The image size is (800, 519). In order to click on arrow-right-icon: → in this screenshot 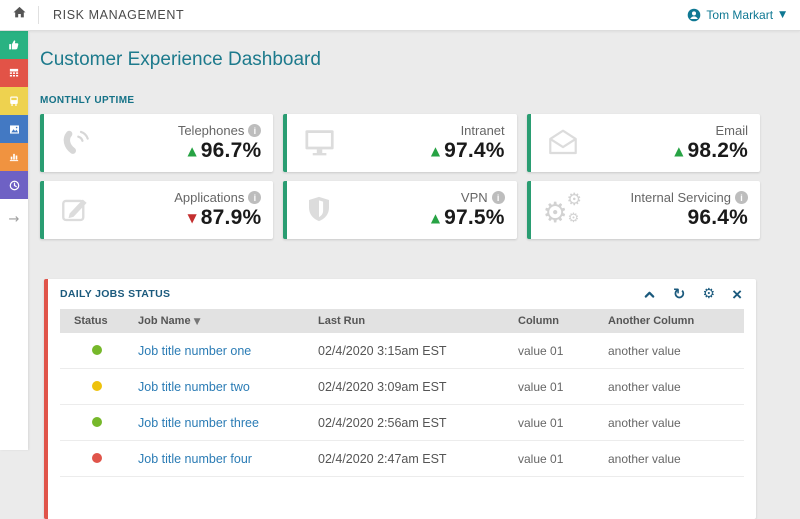, I will do `click(14, 219)`.